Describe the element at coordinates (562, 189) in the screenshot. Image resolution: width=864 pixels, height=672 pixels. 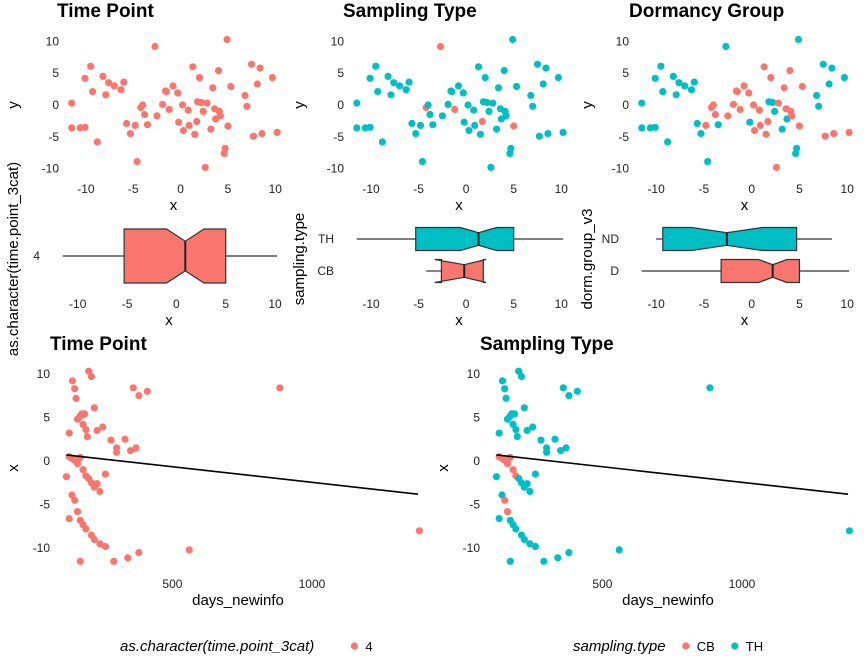
I see `x-tick-label: 10` at that location.